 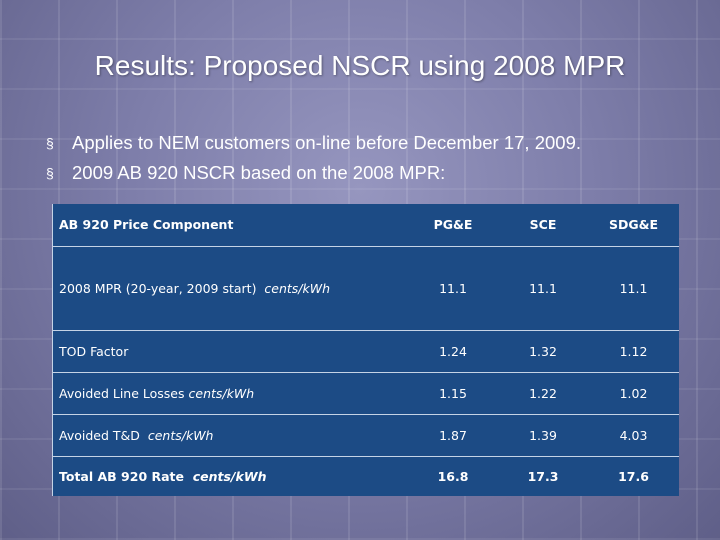 I want to click on row-label-text: Total AB 920 Rate, so click(x=122, y=476).